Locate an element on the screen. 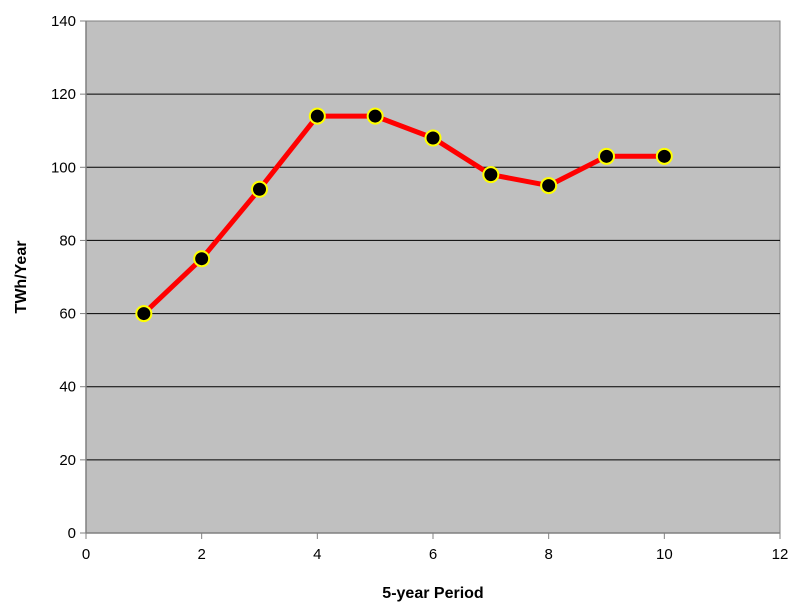  y-tick-label-140: 140 is located at coordinates (63, 21).